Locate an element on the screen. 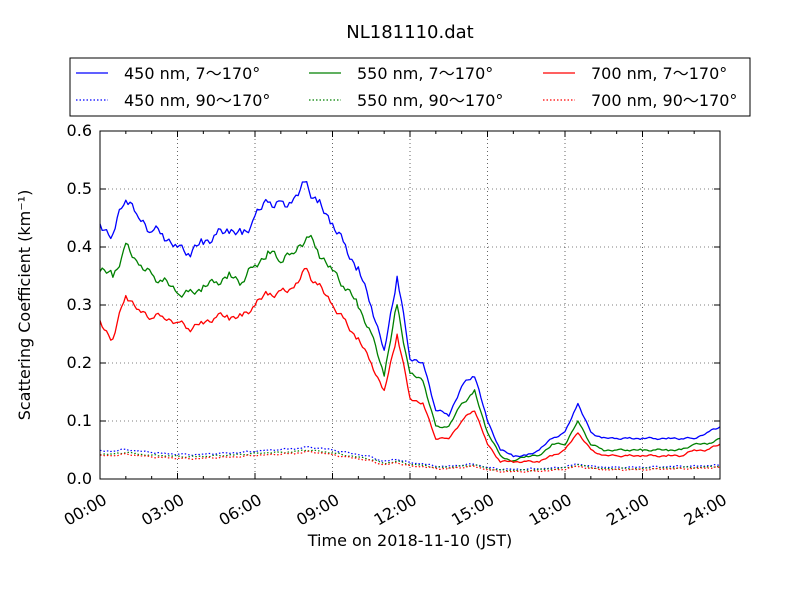 This screenshot has height=600, width=800. y-tick-label: 0.6 is located at coordinates (79, 130).